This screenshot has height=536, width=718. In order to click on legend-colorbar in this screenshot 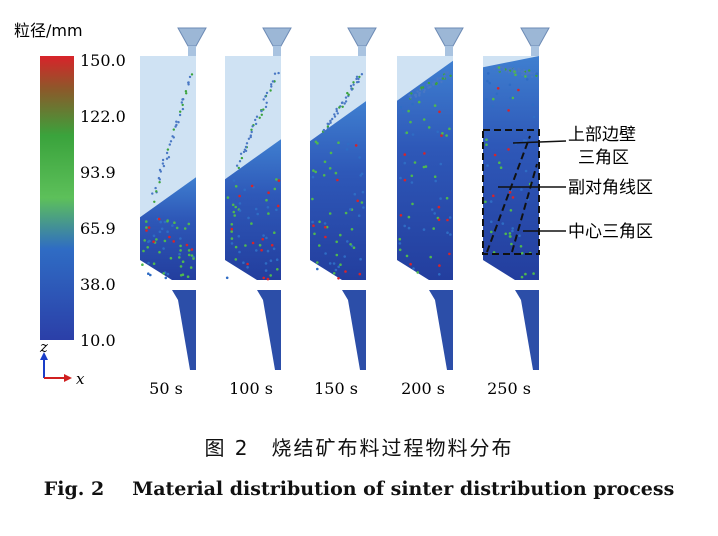, I will do `click(57, 198)`.